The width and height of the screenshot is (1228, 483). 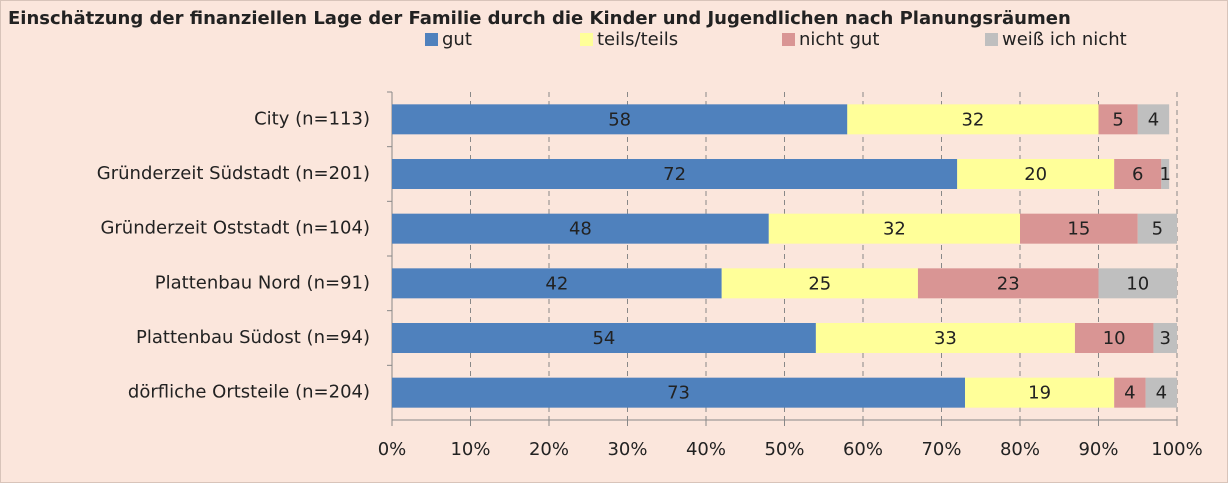 I want to click on y-tick-label: City (n=113), so click(x=312, y=118).